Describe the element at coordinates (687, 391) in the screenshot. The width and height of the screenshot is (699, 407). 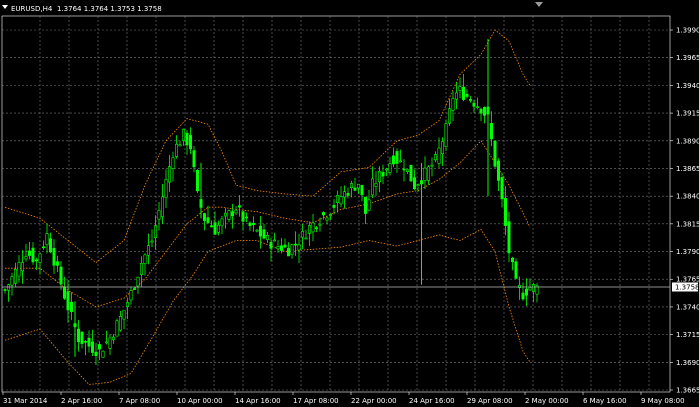
I see `price-tick-label: 1.3665` at that location.